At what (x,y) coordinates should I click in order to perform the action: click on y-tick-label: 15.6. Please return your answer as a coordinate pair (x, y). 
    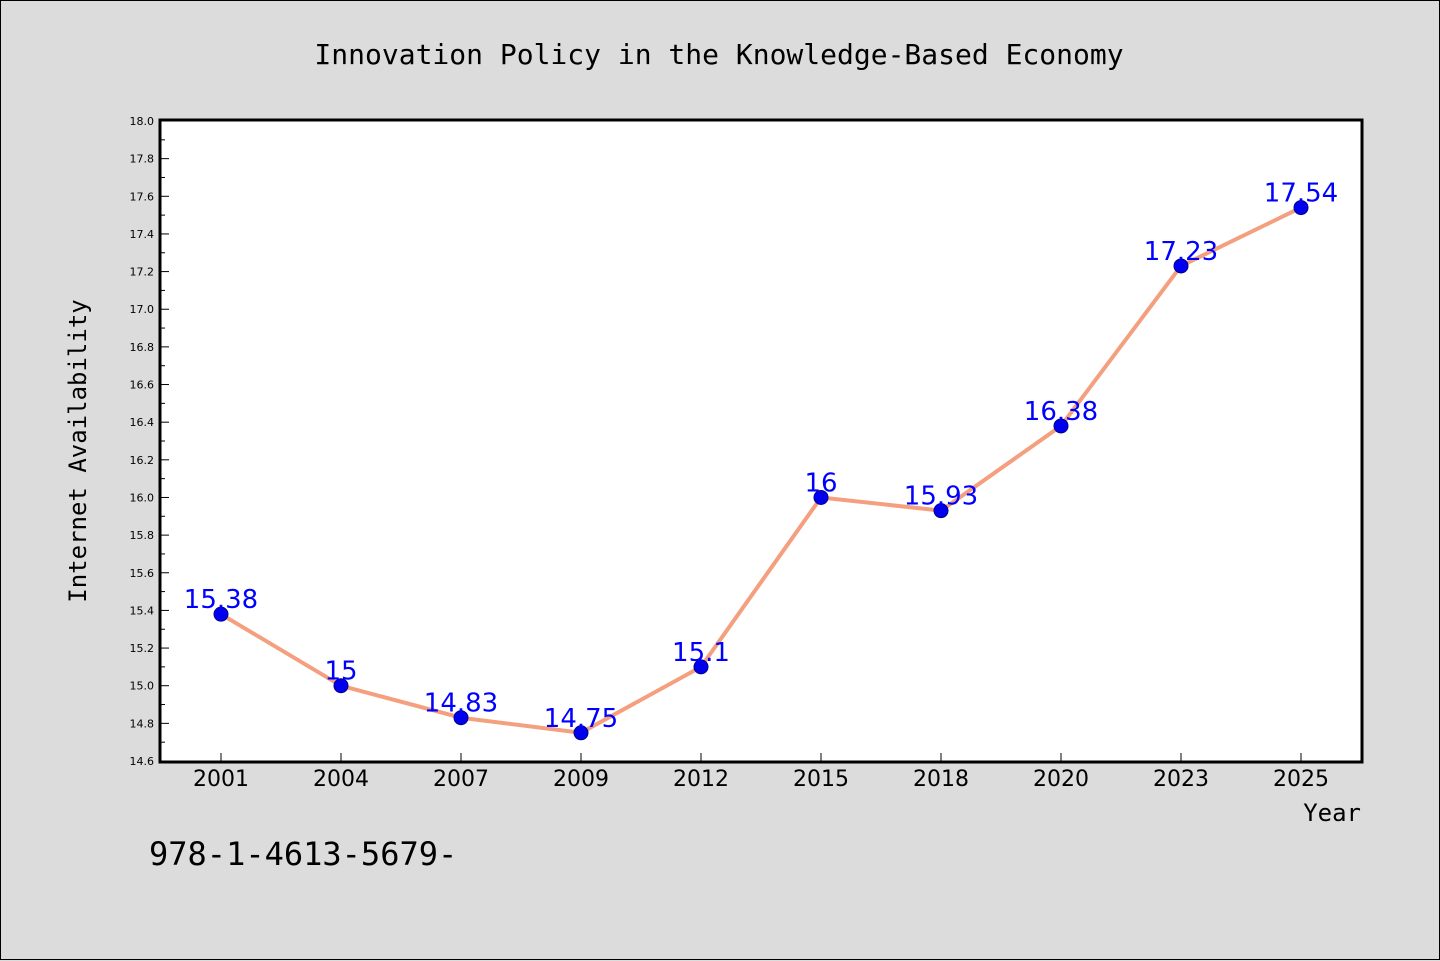
    Looking at the image, I should click on (142, 573).